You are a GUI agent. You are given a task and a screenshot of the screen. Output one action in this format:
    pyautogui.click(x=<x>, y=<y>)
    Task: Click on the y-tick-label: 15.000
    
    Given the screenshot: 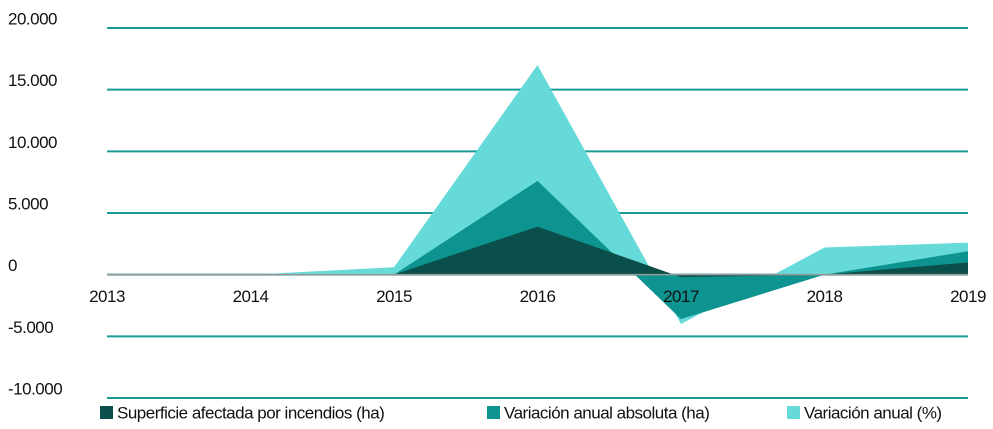 What is the action you would take?
    pyautogui.click(x=32, y=80)
    